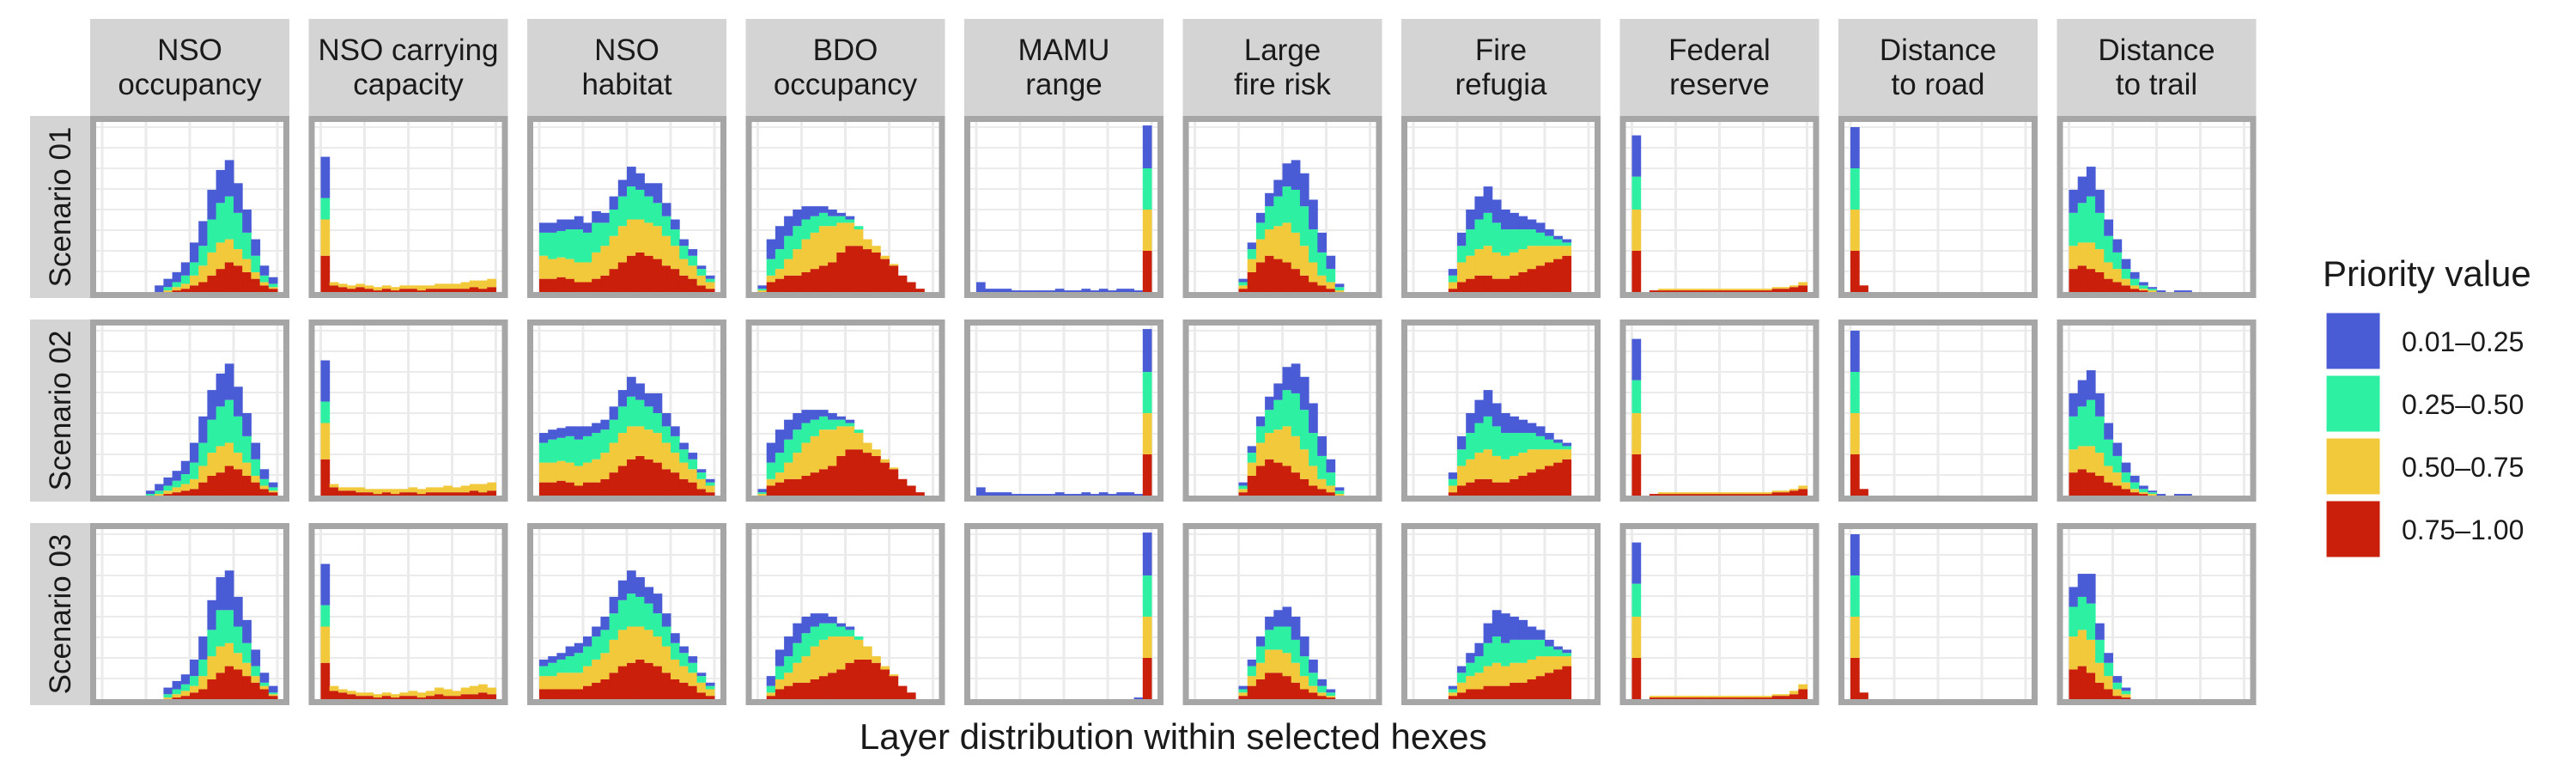  Describe the element at coordinates (60, 207) in the screenshot. I see `row-strip-background` at that location.